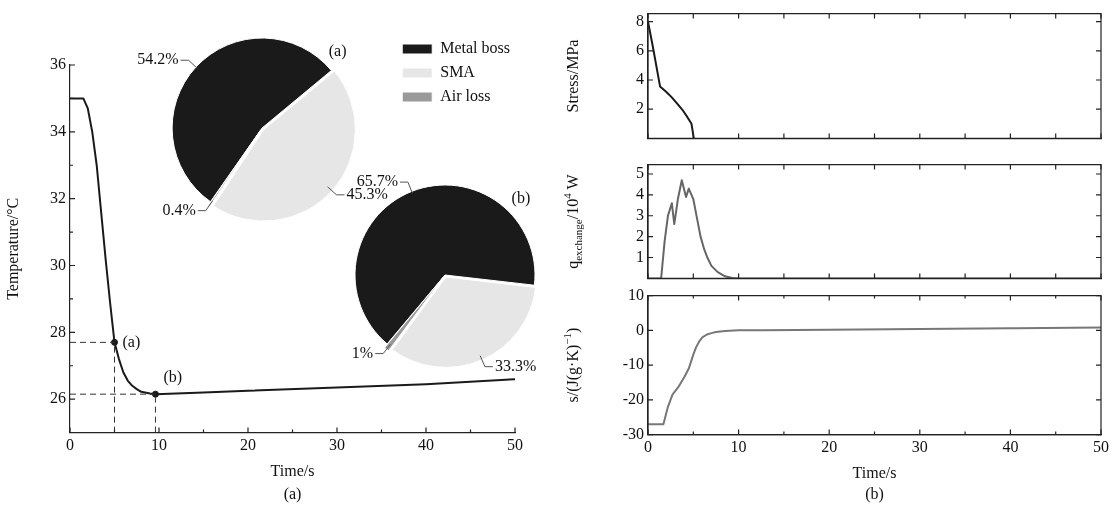 The width and height of the screenshot is (1115, 505). What do you see at coordinates (13, 248) in the screenshot?
I see `y-axis-title: Temperature/°C` at bounding box center [13, 248].